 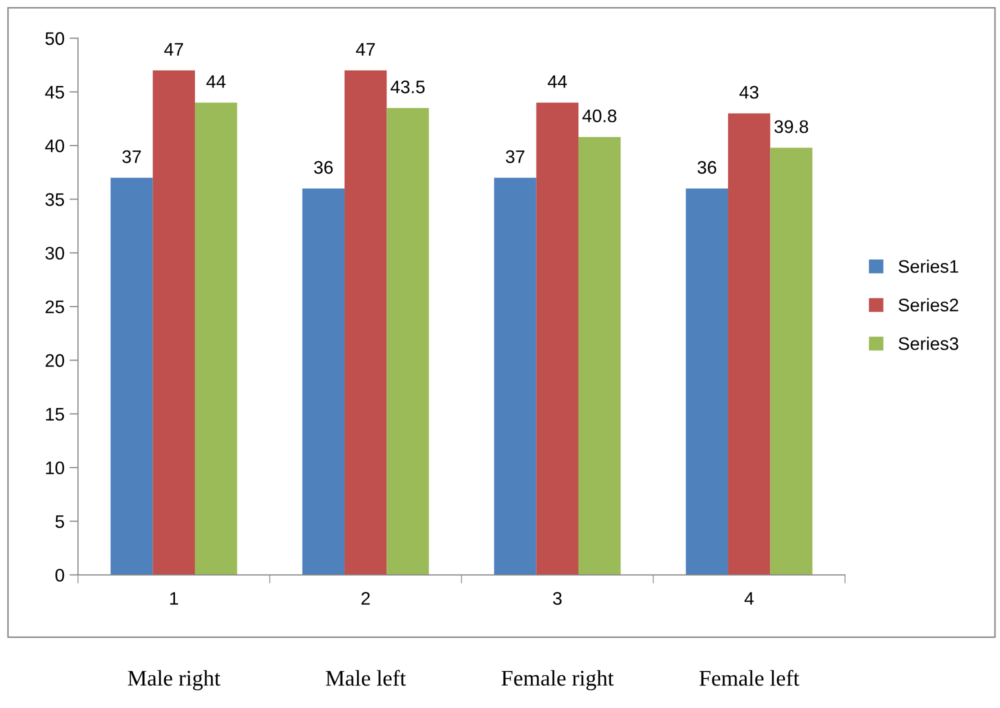 I want to click on y-tick-label: 0, so click(x=59, y=575).